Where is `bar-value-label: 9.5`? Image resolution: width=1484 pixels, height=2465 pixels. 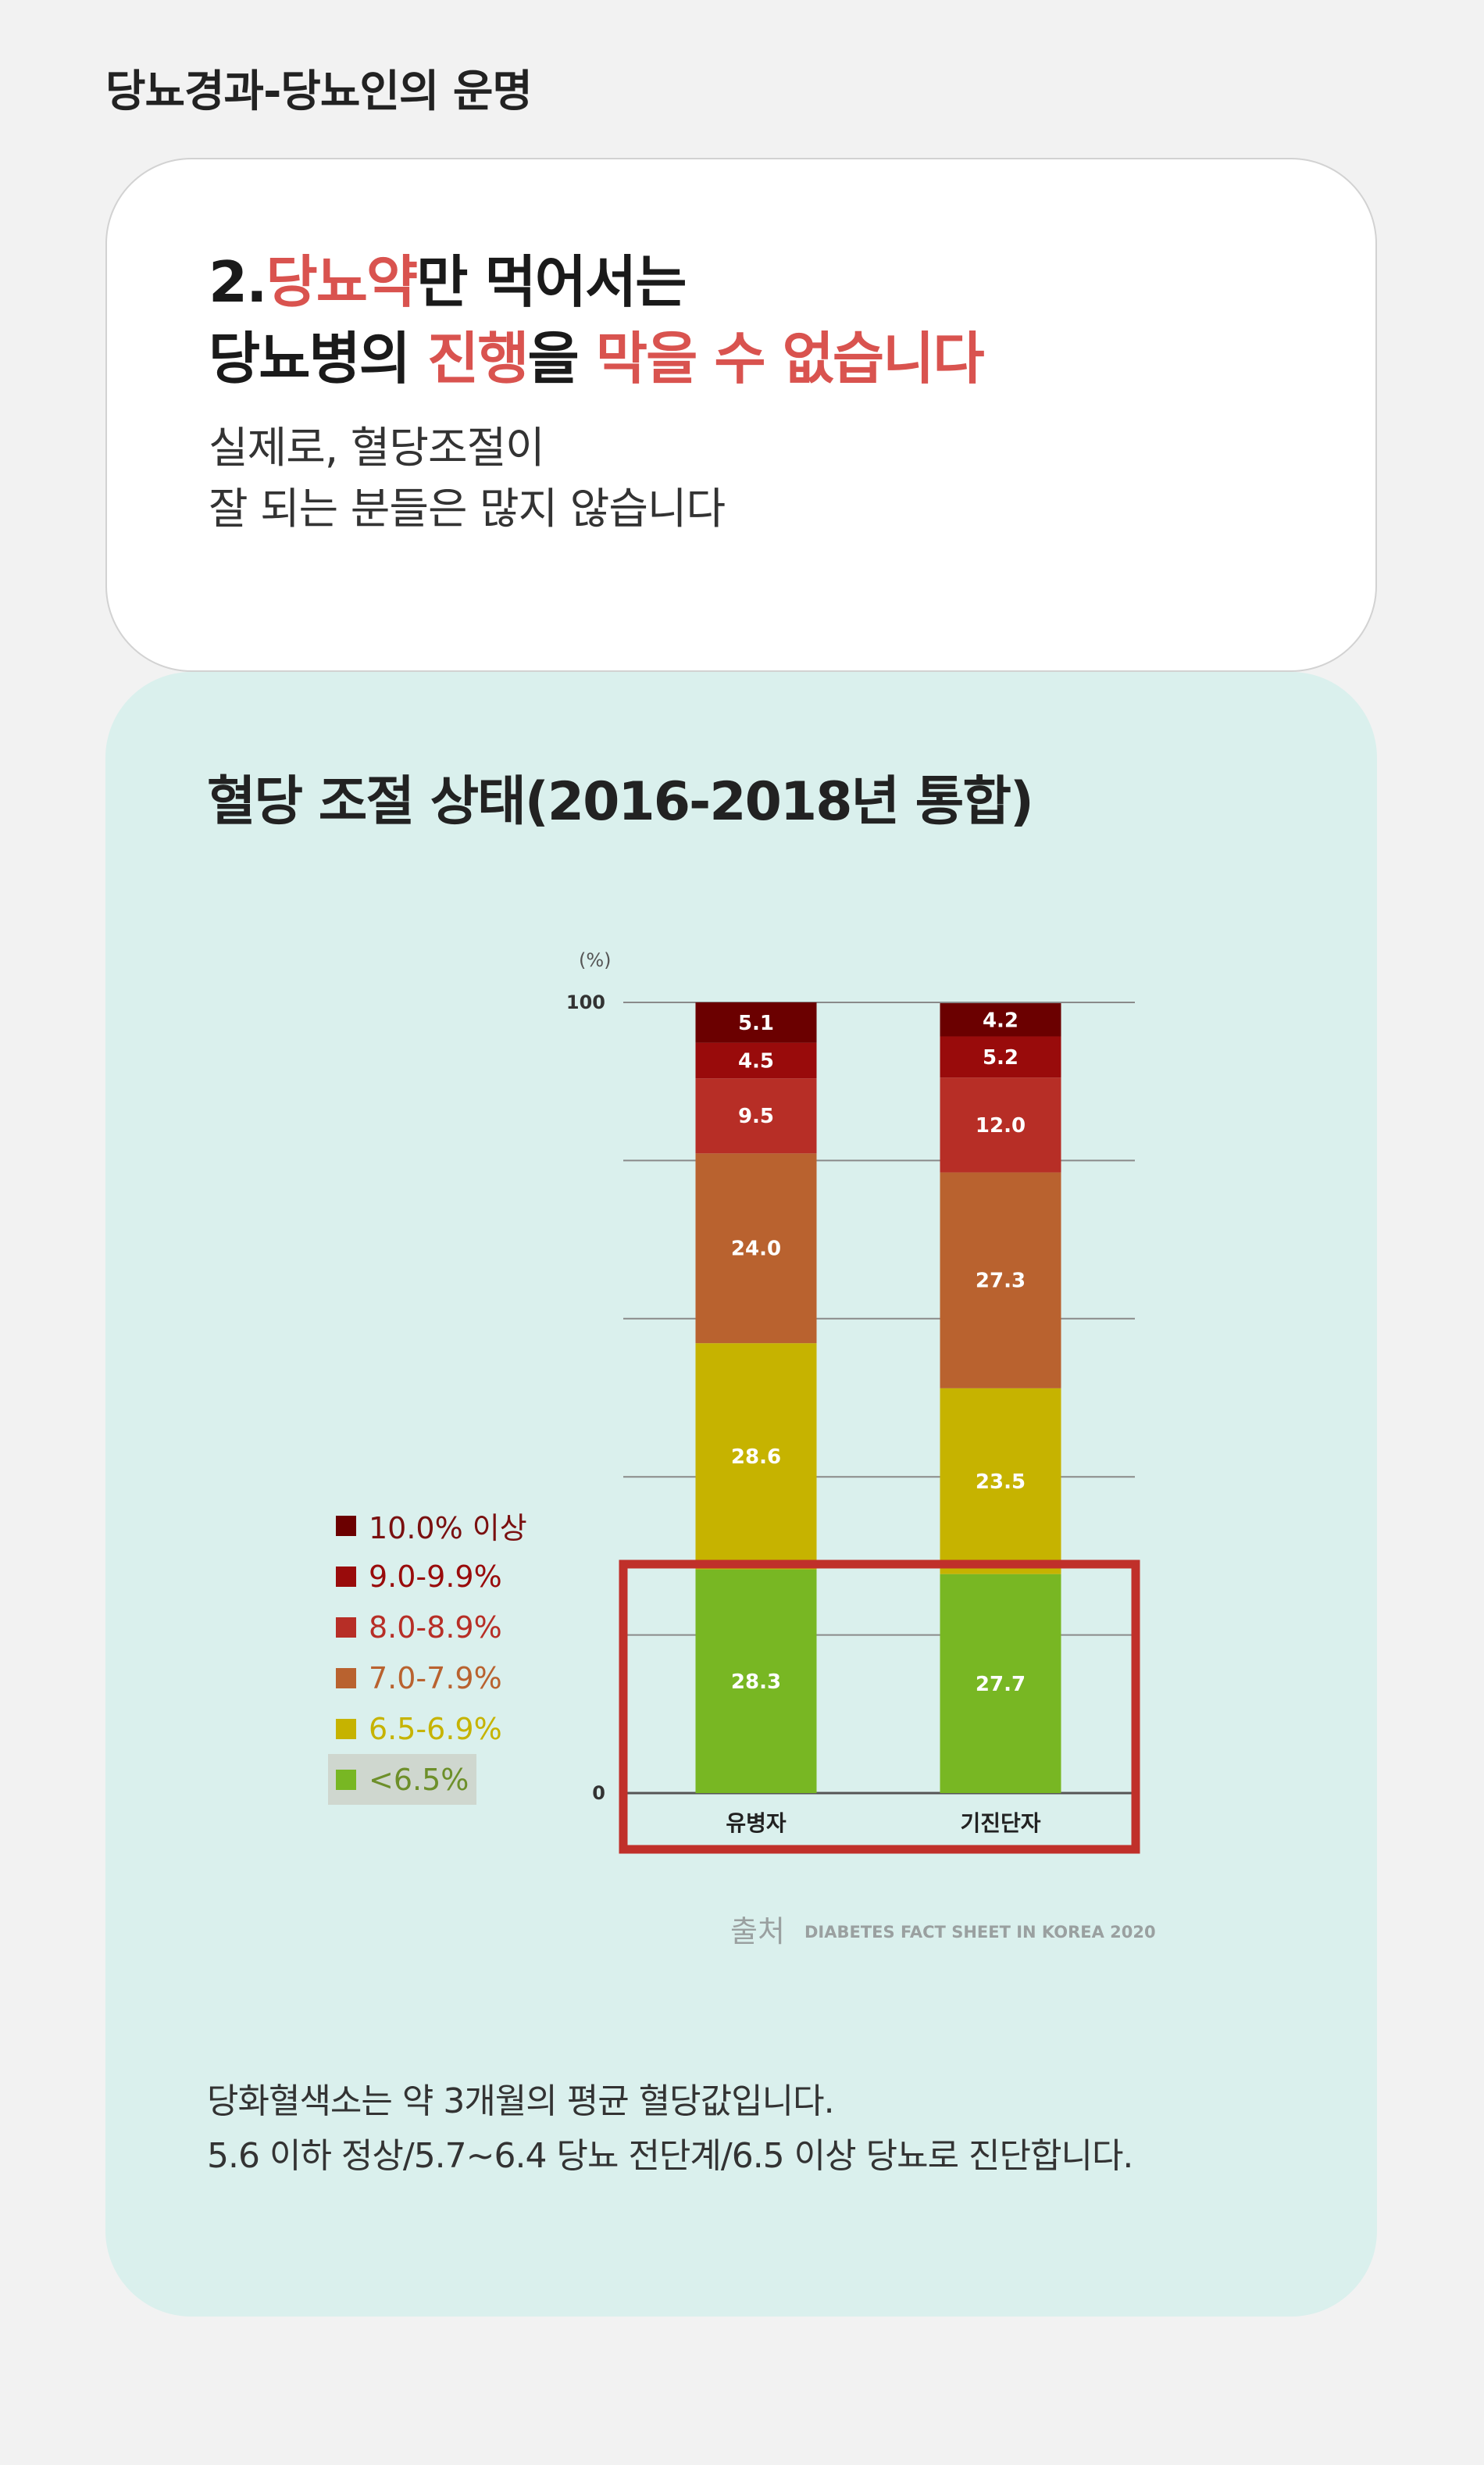
bar-value-label: 9.5 is located at coordinates (756, 1116).